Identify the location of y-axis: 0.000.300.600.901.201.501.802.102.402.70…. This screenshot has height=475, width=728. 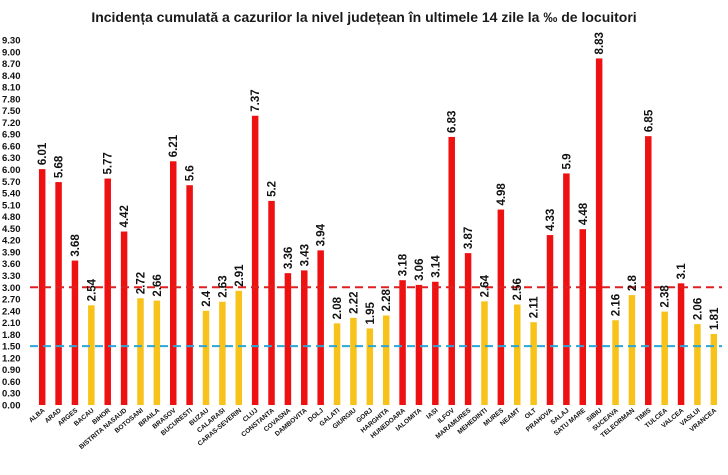
(11, 224).